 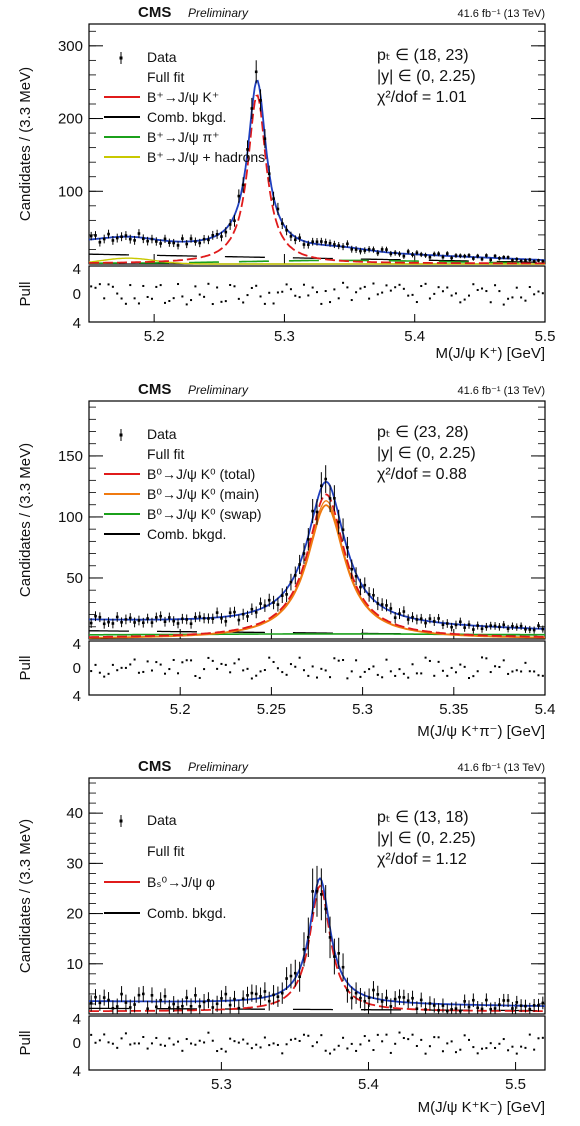 What do you see at coordinates (490, 353) in the screenshot?
I see `x-axis-label: M(J/ψ K⁺) [GeV]` at bounding box center [490, 353].